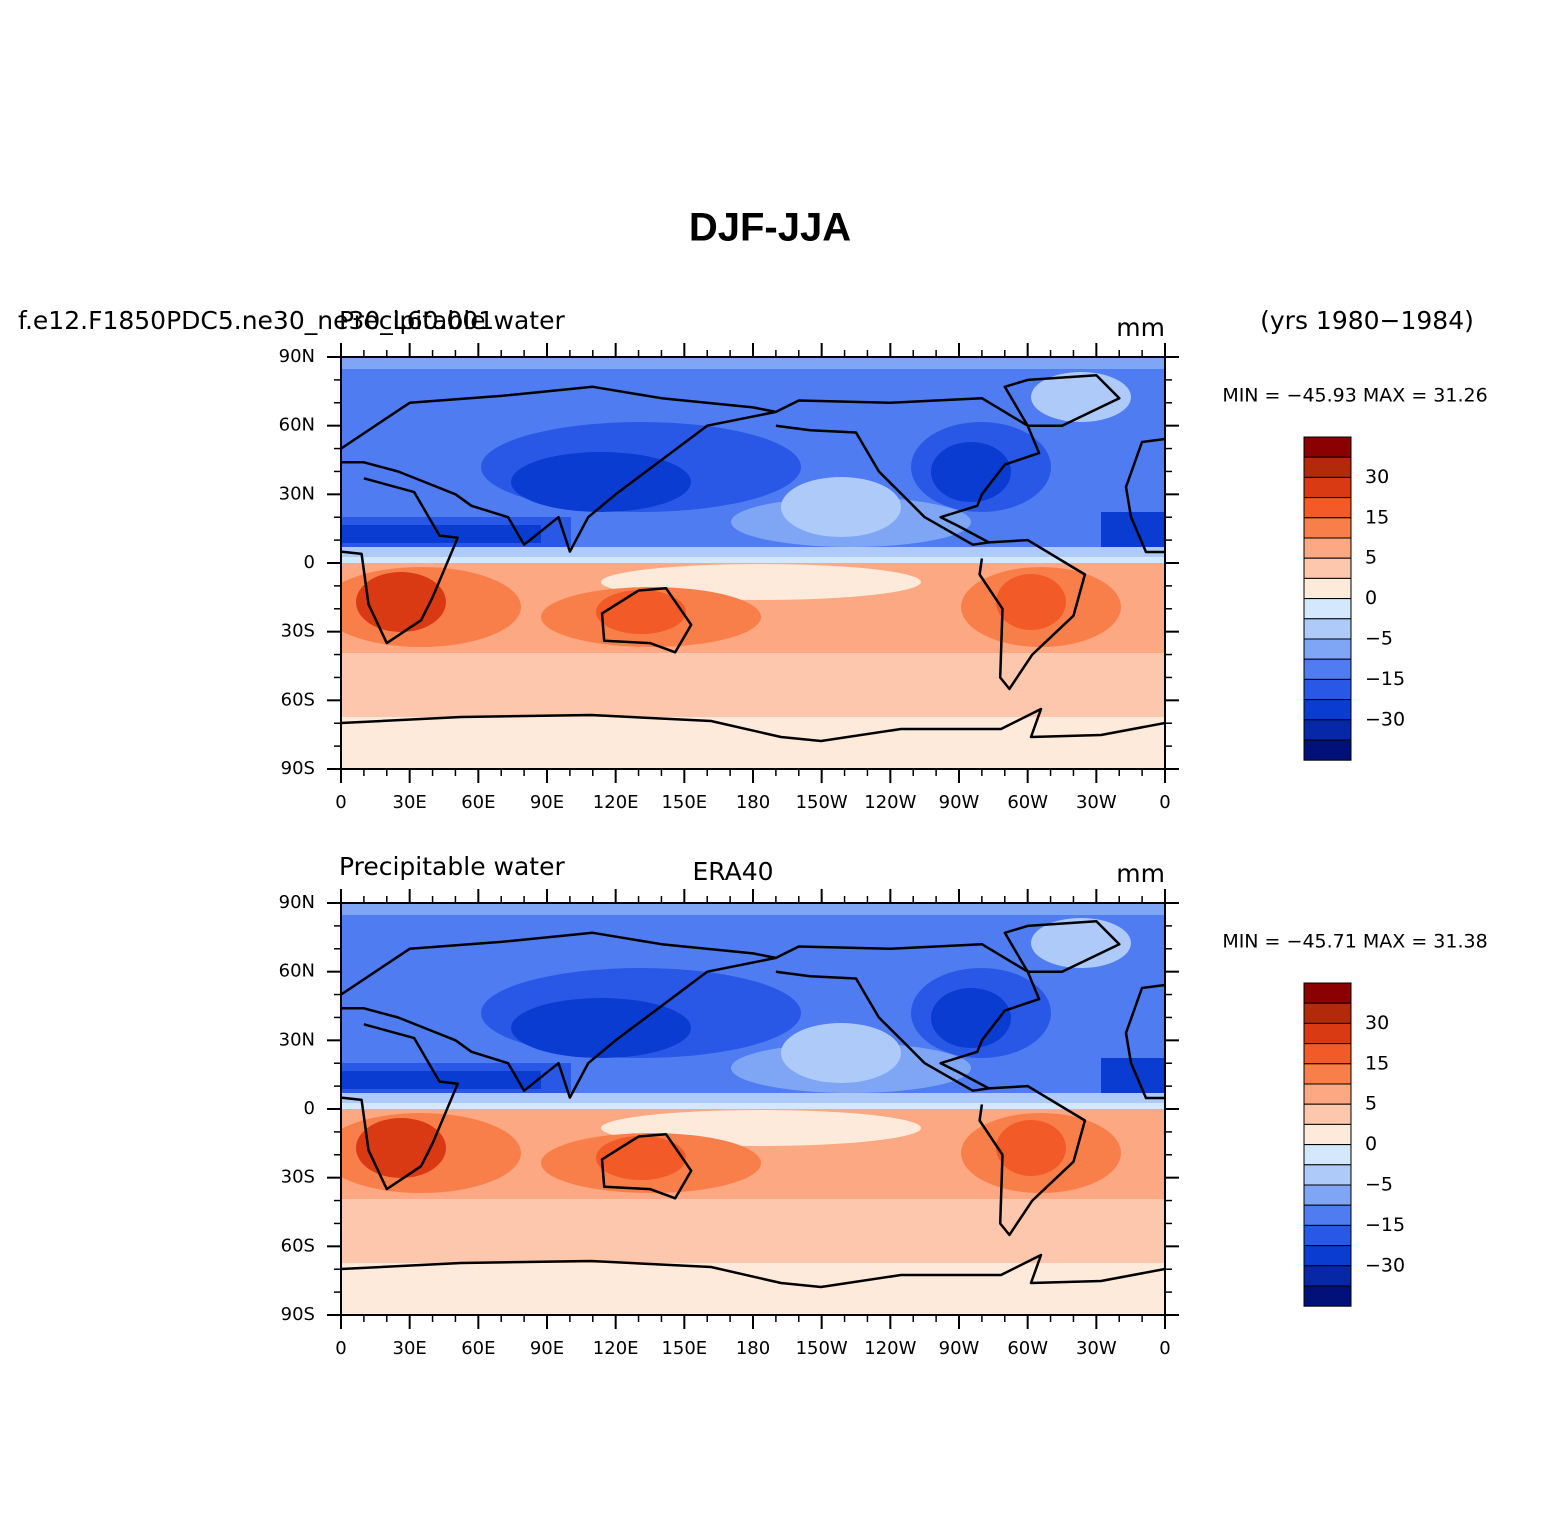 The width and height of the screenshot is (1541, 1538). I want to click on min-max: MIN = −45.71 MAX = 31.38, so click(1354, 942).